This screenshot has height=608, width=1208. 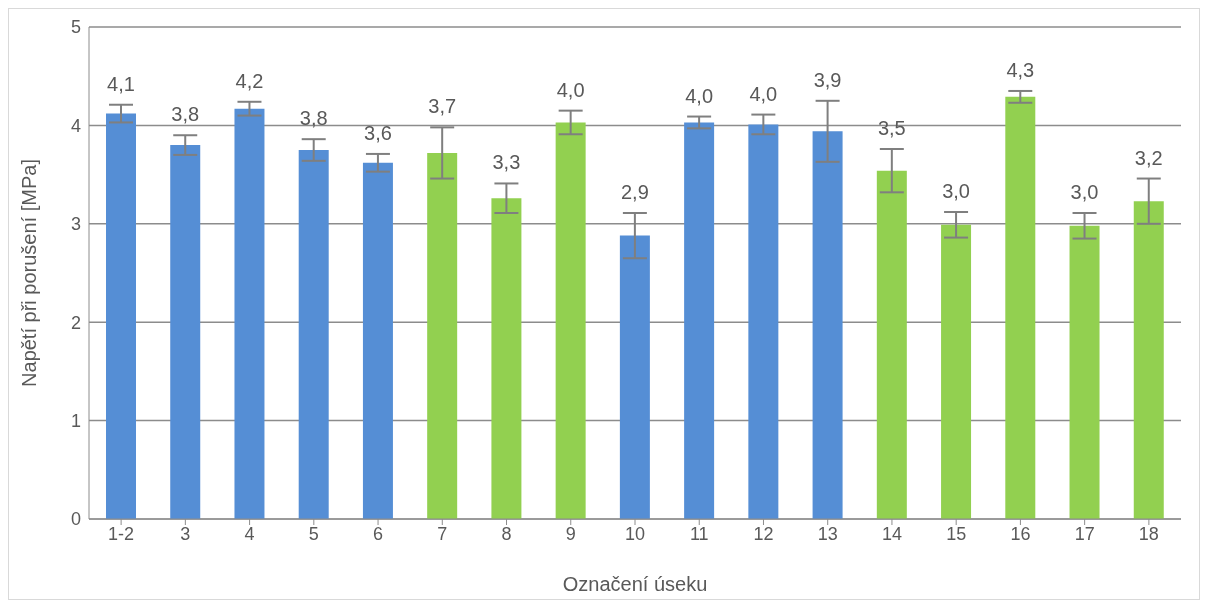 I want to click on data-label: 3,7, so click(x=442, y=106).